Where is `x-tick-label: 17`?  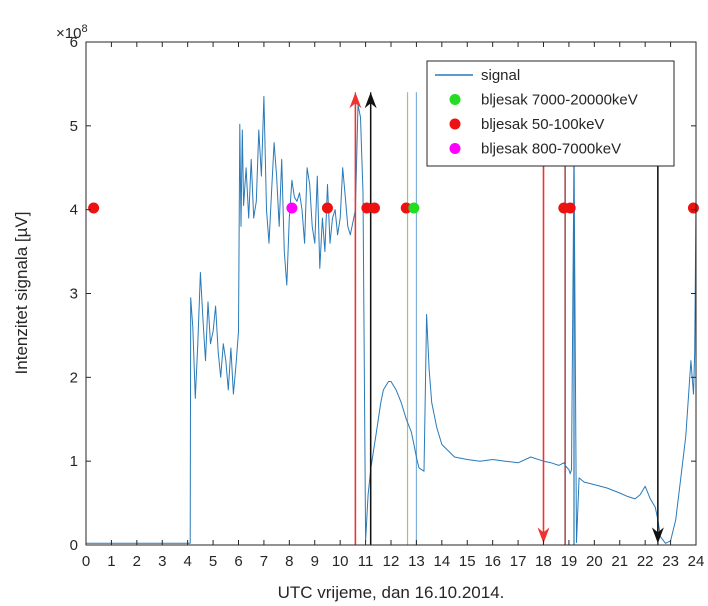 x-tick-label: 17 is located at coordinates (518, 561).